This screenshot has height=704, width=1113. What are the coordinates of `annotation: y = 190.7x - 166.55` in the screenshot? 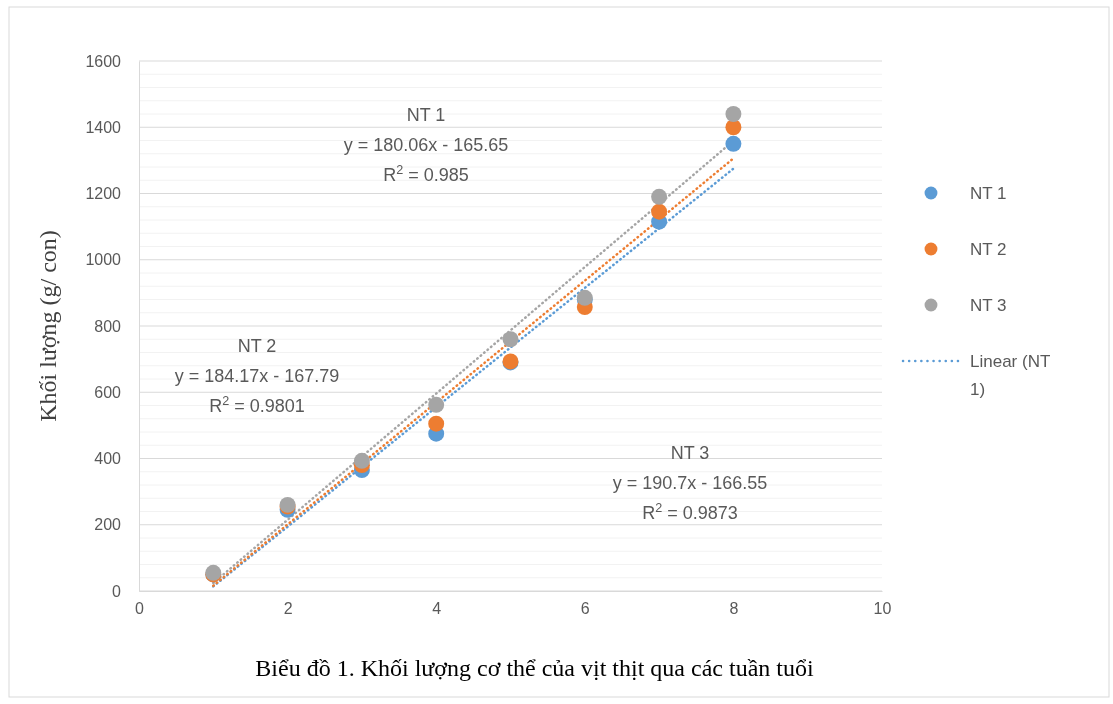 It's located at (690, 483).